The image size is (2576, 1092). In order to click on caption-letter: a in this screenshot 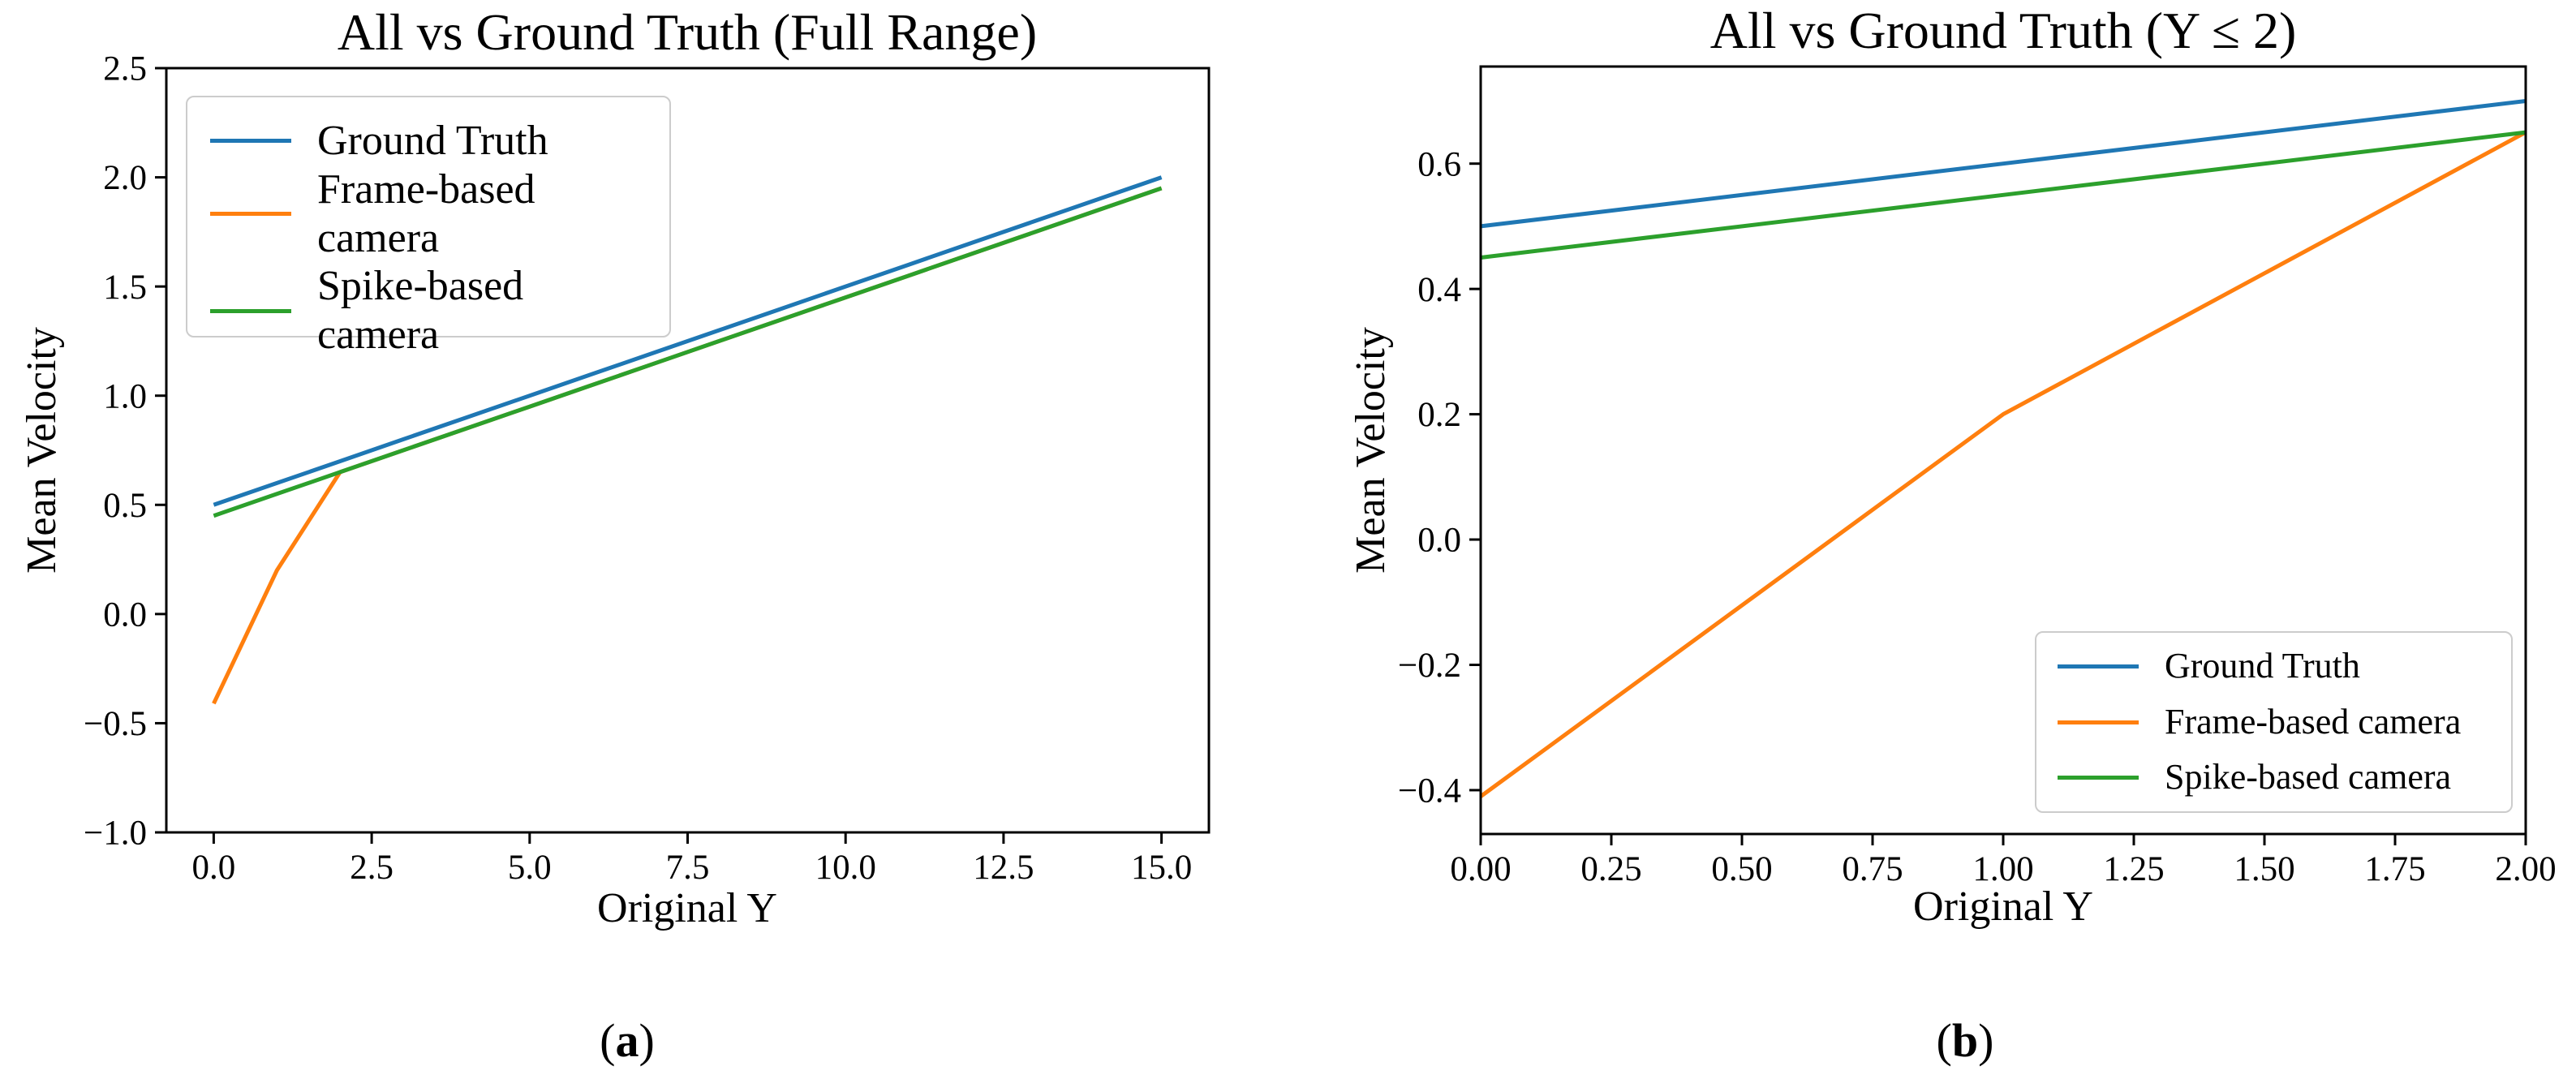, I will do `click(627, 1041)`.